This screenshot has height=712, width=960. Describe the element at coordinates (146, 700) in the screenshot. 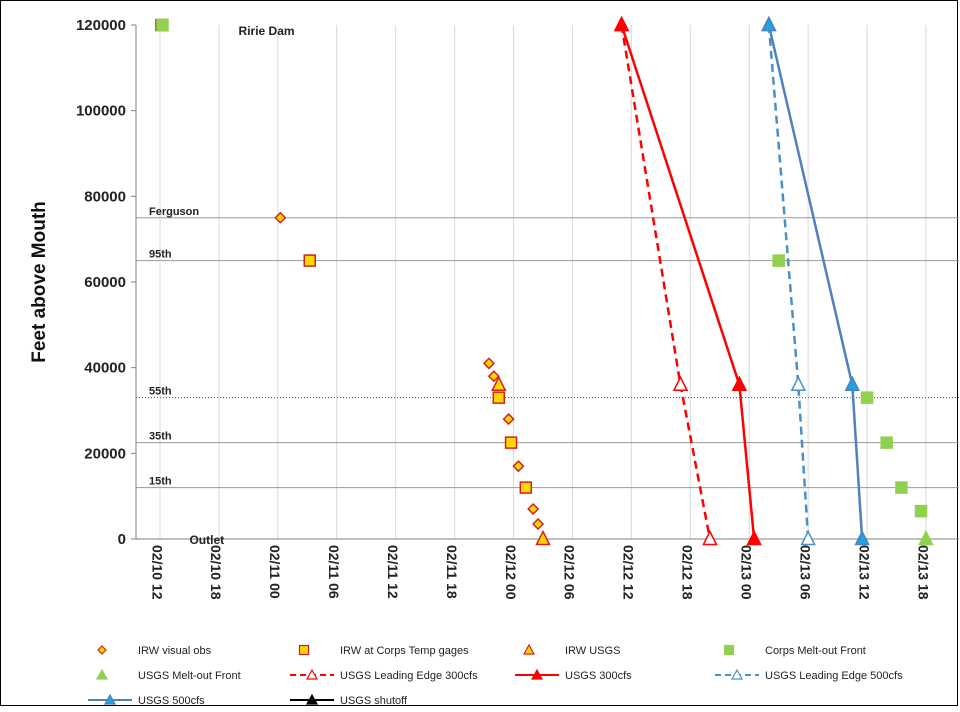

I see `legend-item: USGS 500cfs` at that location.